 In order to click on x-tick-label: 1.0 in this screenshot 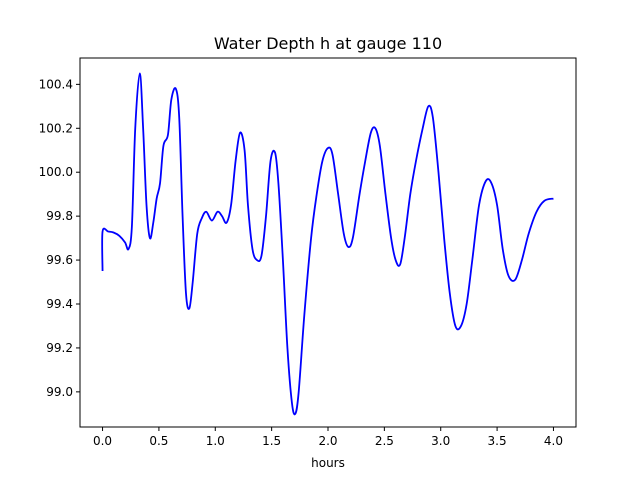, I will do `click(215, 441)`.